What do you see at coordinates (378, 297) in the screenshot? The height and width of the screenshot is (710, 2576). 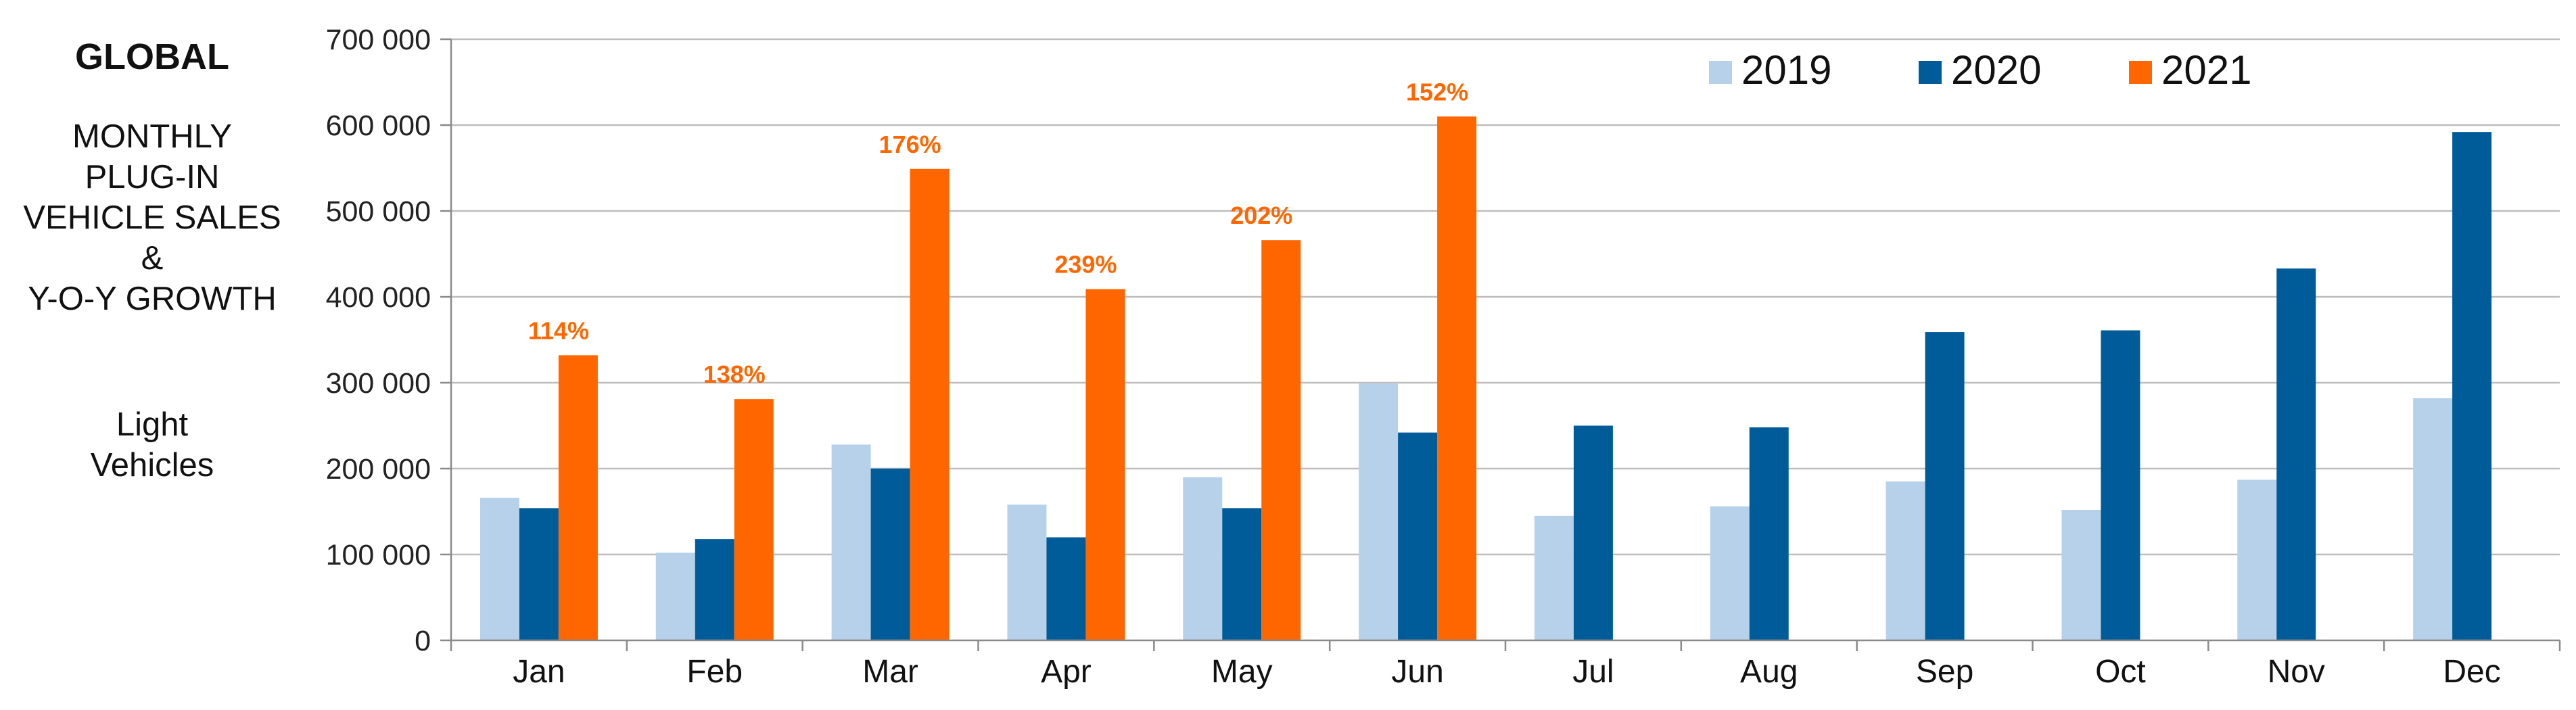 I see `y-tick-label: 400 000` at bounding box center [378, 297].